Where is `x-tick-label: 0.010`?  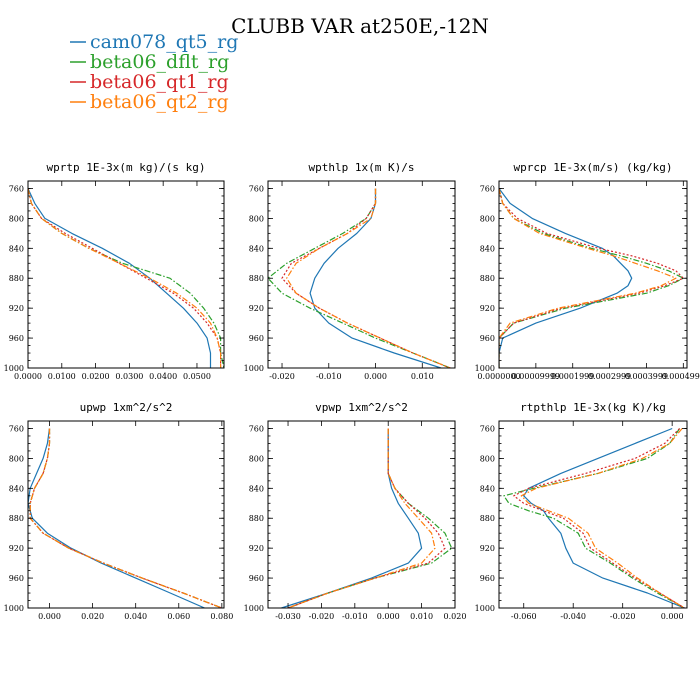 x-tick-label: 0.010 is located at coordinates (421, 616).